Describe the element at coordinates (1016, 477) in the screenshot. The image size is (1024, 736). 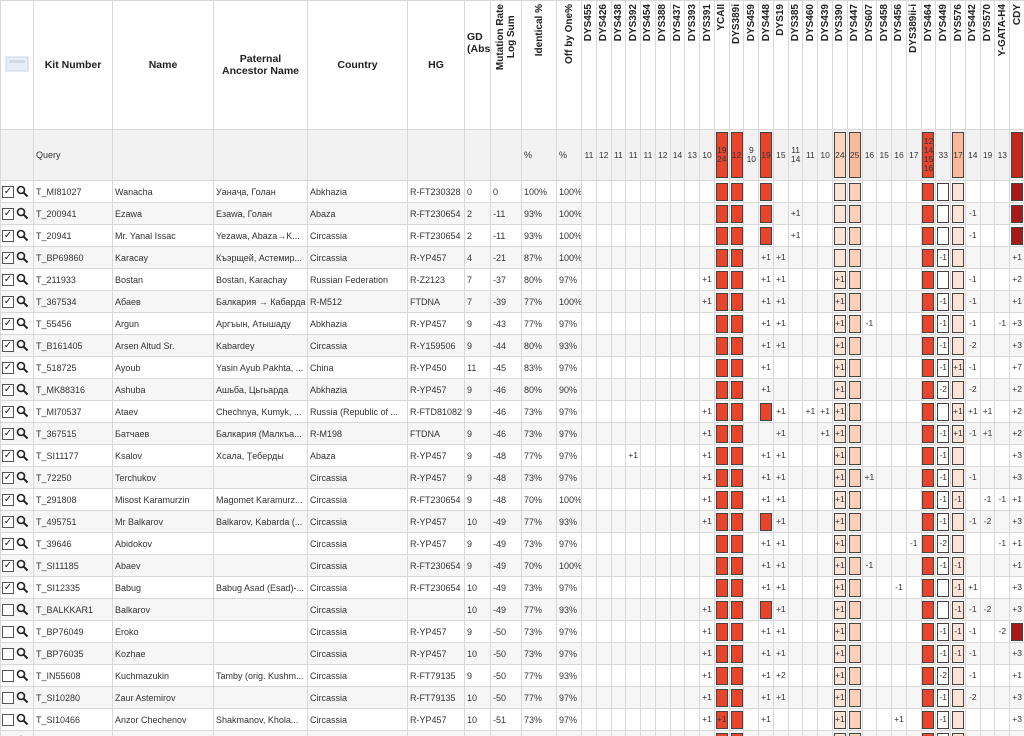
I see `marker-cell: +3` at that location.